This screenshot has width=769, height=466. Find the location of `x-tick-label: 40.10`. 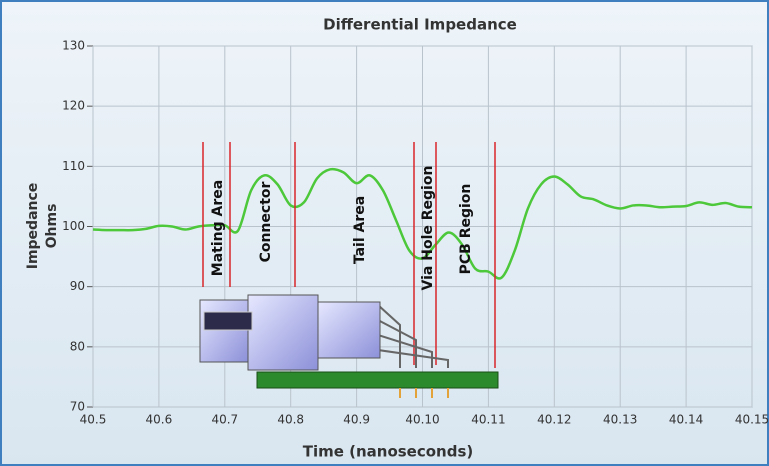

x-tick-label: 40.10 is located at coordinates (422, 420).